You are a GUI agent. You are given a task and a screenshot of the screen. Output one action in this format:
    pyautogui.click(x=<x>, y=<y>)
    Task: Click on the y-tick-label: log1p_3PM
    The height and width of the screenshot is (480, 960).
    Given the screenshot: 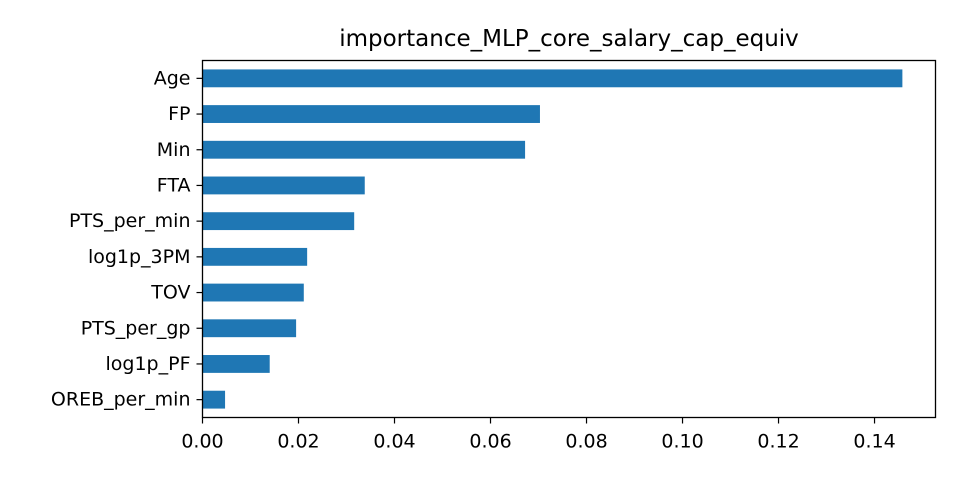 What is the action you would take?
    pyautogui.click(x=139, y=257)
    